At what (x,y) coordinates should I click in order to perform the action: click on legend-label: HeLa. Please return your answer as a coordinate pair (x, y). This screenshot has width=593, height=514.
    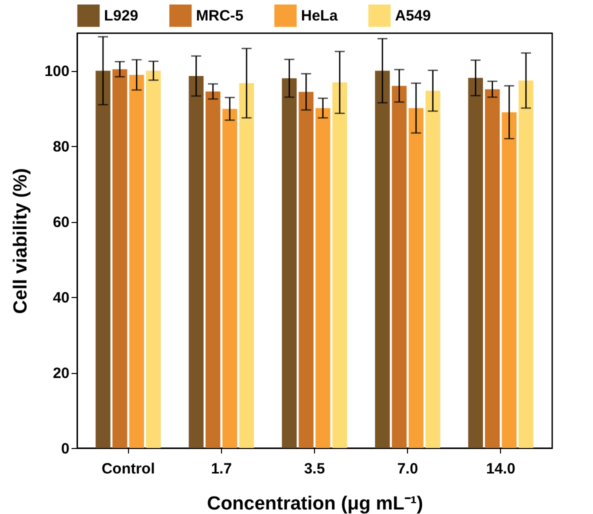
    Looking at the image, I should click on (319, 16).